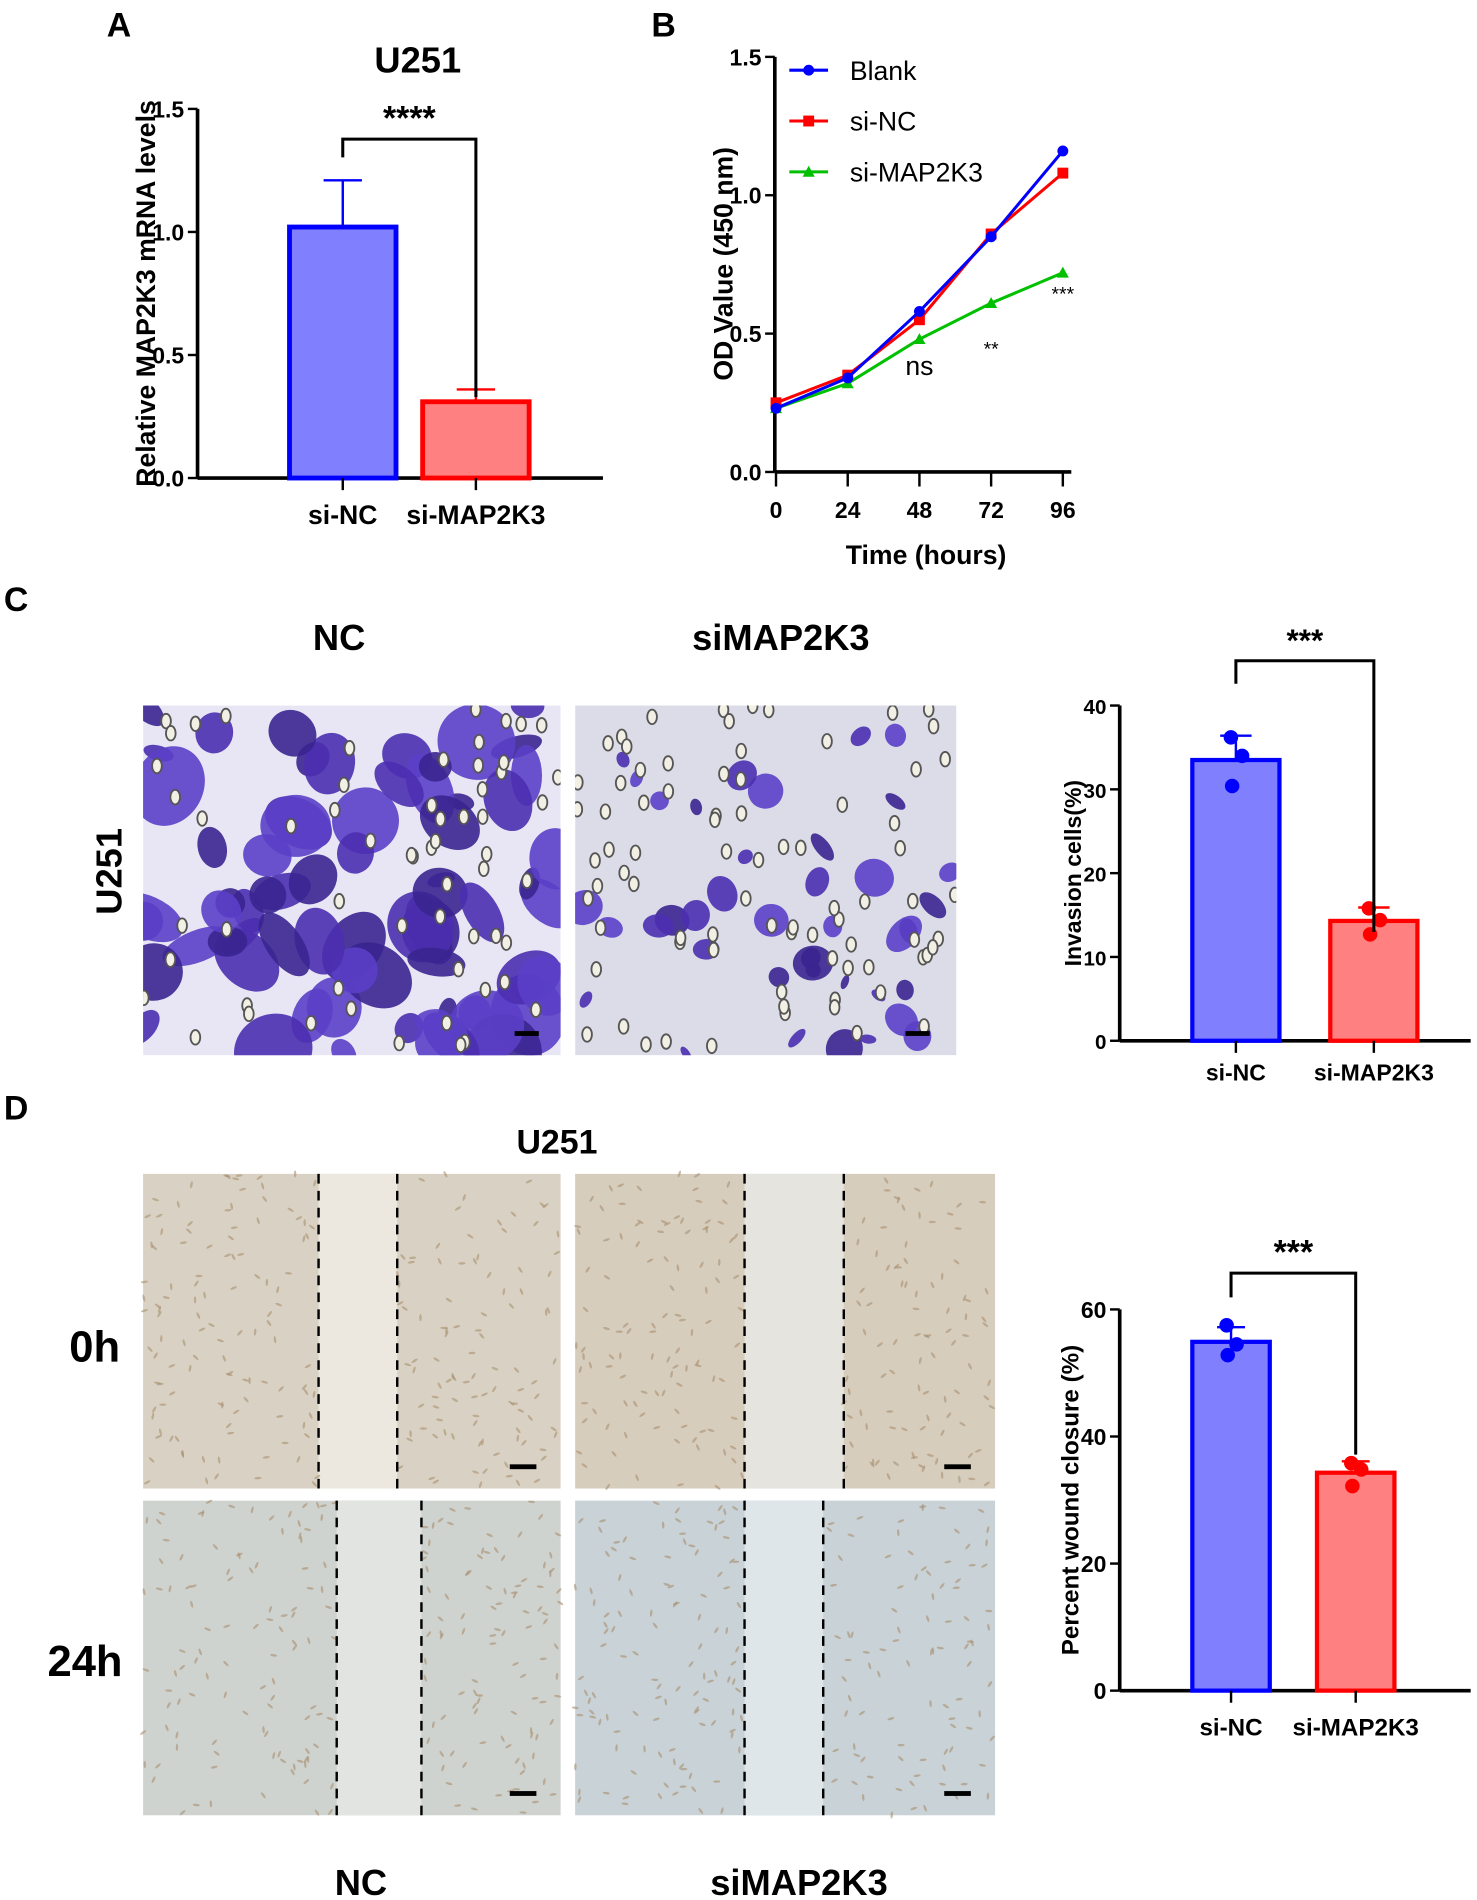  Describe the element at coordinates (919, 340) in the screenshot. I see `series-si-MAP2K3` at that location.